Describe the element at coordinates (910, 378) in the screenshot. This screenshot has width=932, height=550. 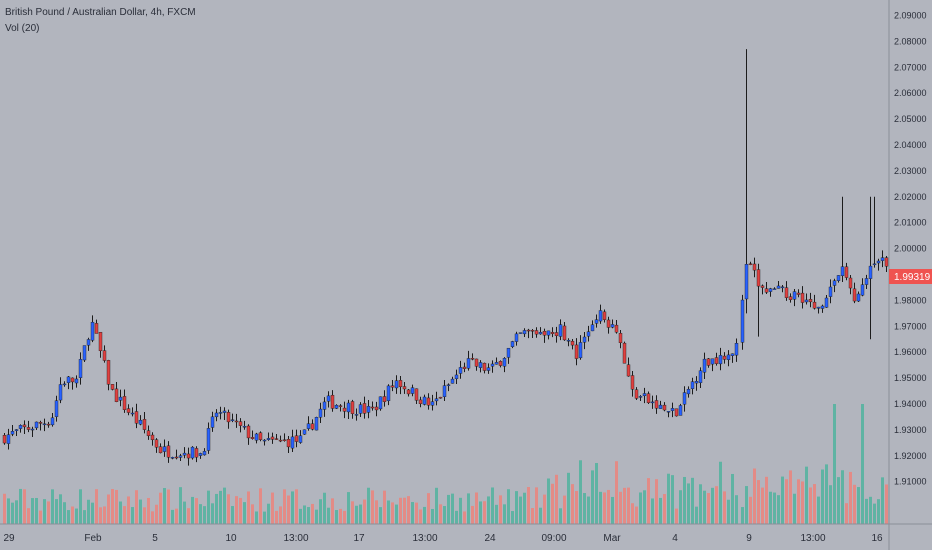
I see `price-tick-label: 1.95000` at that location.